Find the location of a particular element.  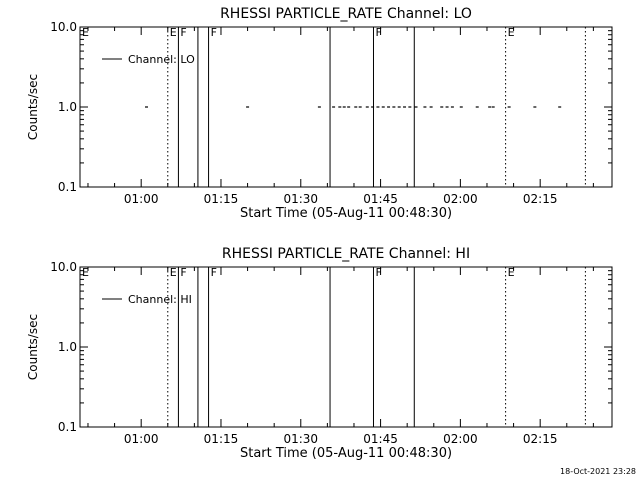

chart-title: RHESSI PARTICLE_RATE Channel: HI is located at coordinates (346, 254).